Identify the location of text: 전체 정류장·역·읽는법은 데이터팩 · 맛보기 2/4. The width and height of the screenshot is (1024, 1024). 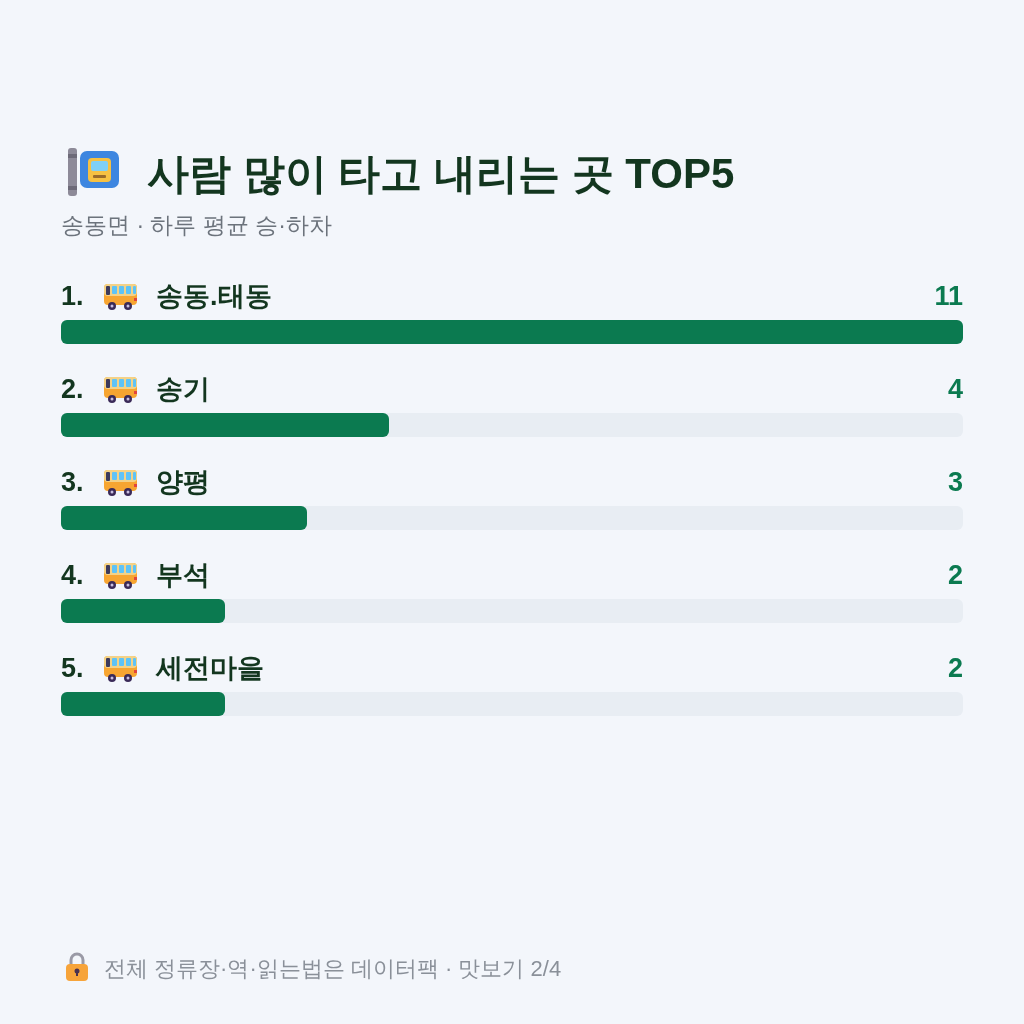
(333, 968).